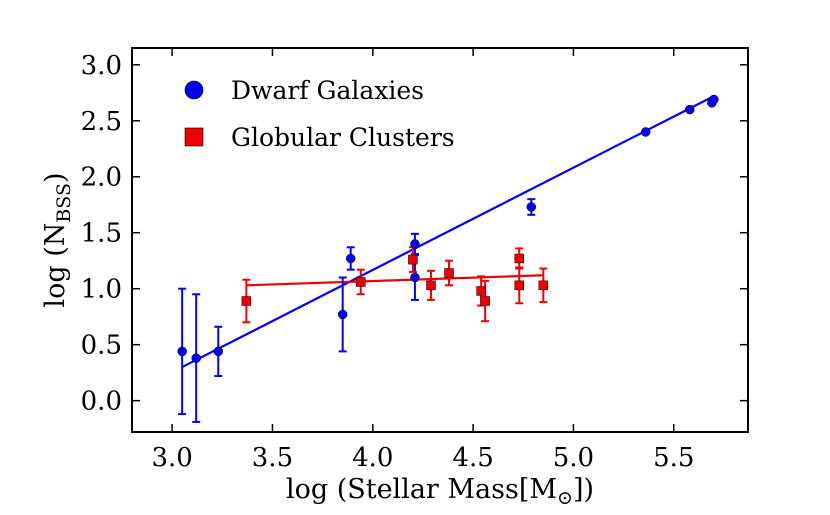 This screenshot has height=515, width=830. I want to click on y-axis-label: log (NBSS), so click(57, 239).